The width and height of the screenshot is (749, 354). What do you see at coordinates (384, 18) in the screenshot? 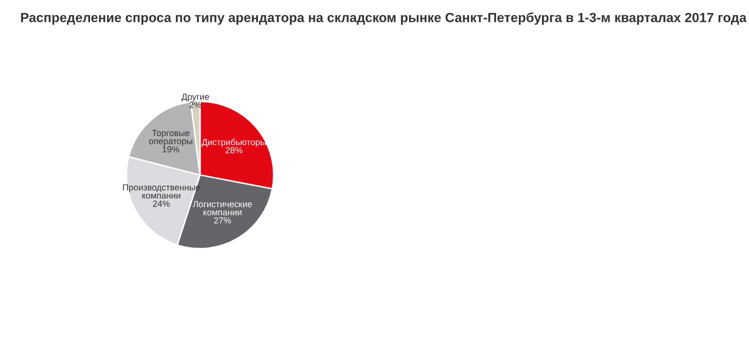
I see `text: Распределение спроса по типу арендатора на складском рынке Санкт-Петербурга в 1-3-м кварталах 2017 года` at bounding box center [384, 18].